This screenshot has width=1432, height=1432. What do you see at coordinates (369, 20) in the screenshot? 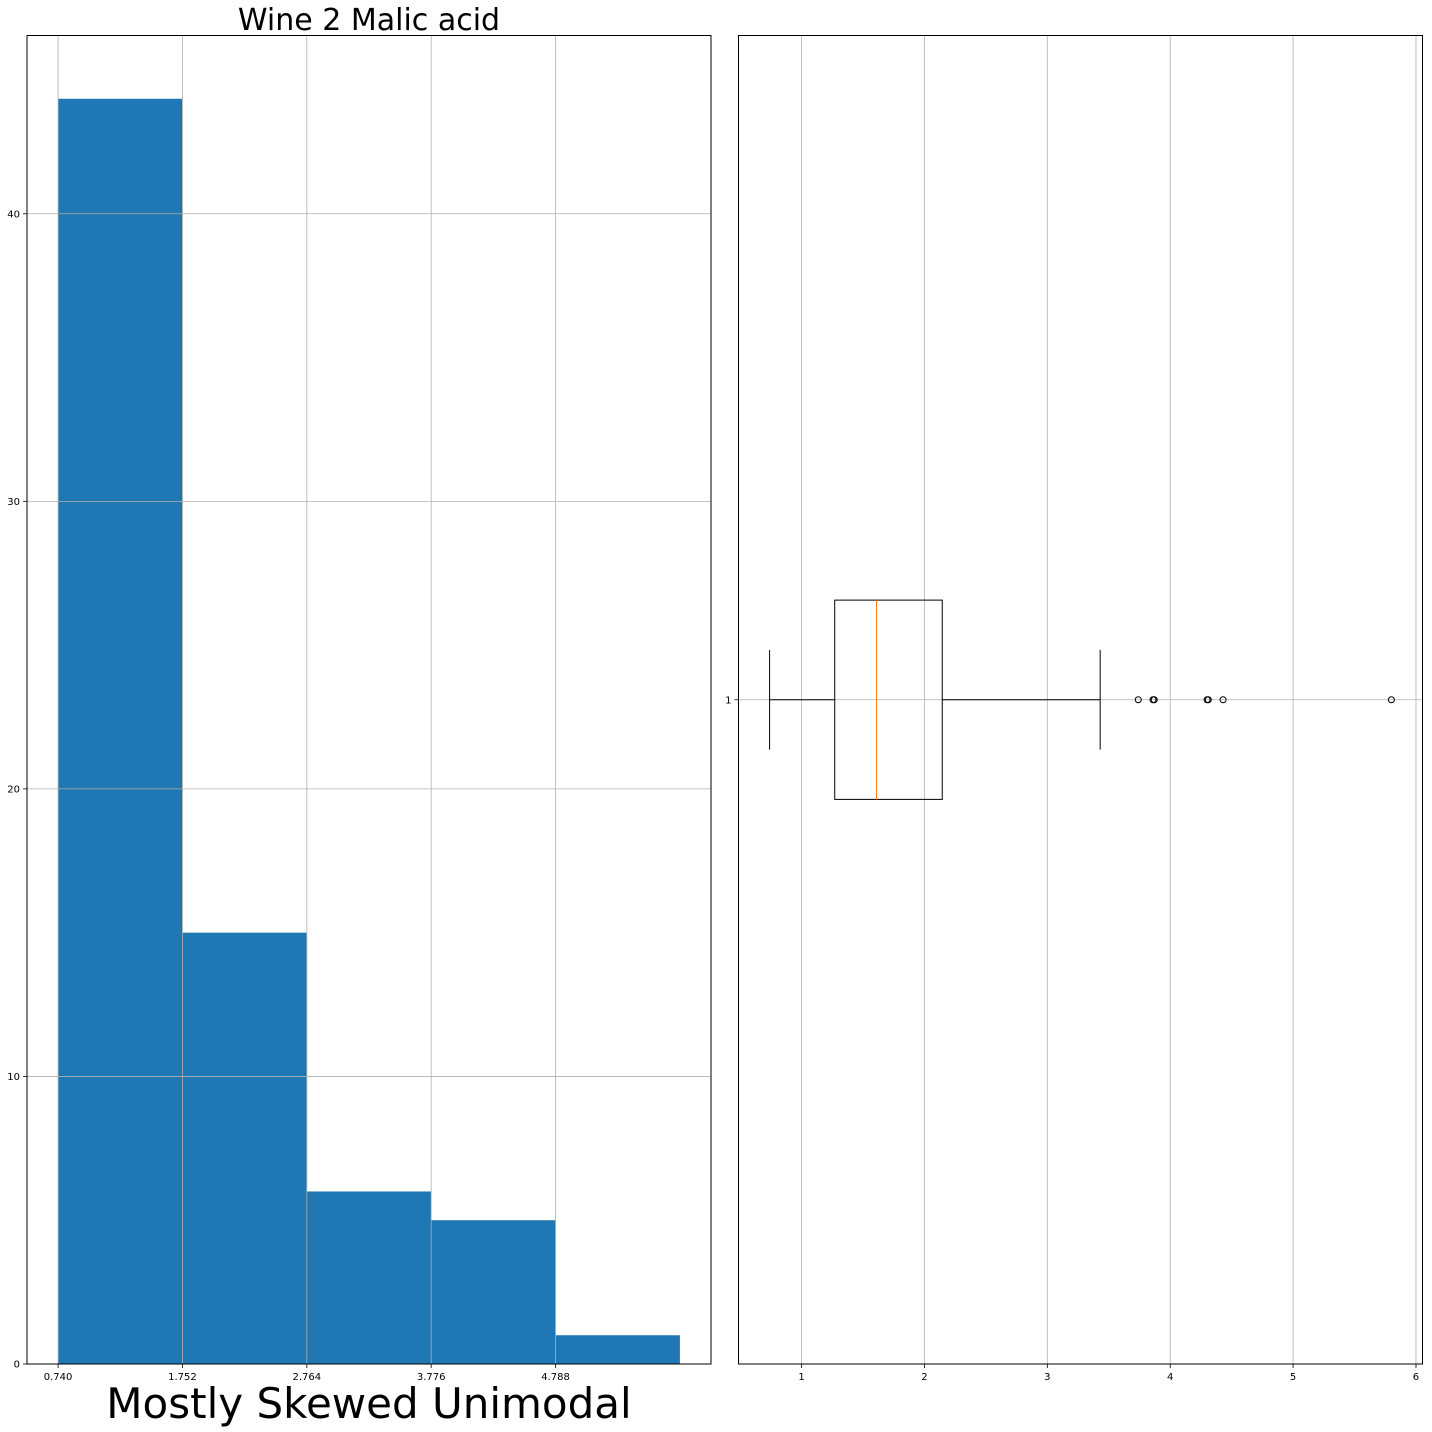
I see `histogram-title: Wine 2 Malic acid` at bounding box center [369, 20].